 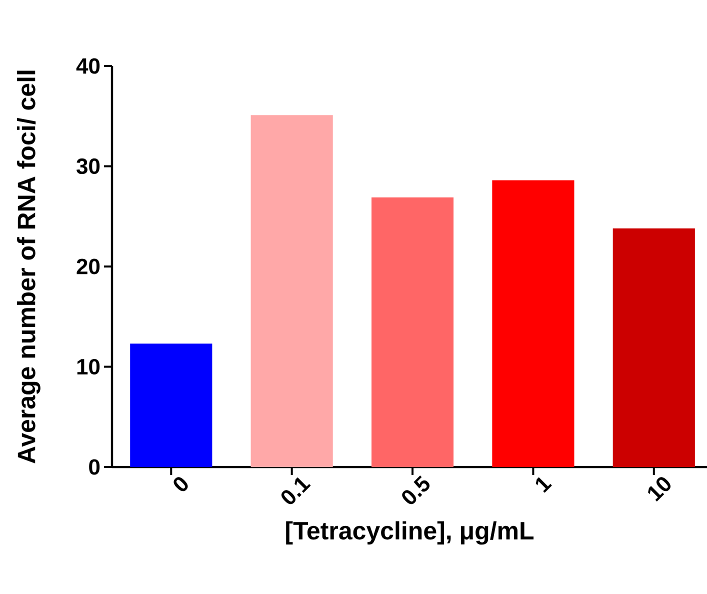 What do you see at coordinates (88, 266) in the screenshot?
I see `y-tick-label: 20` at bounding box center [88, 266].